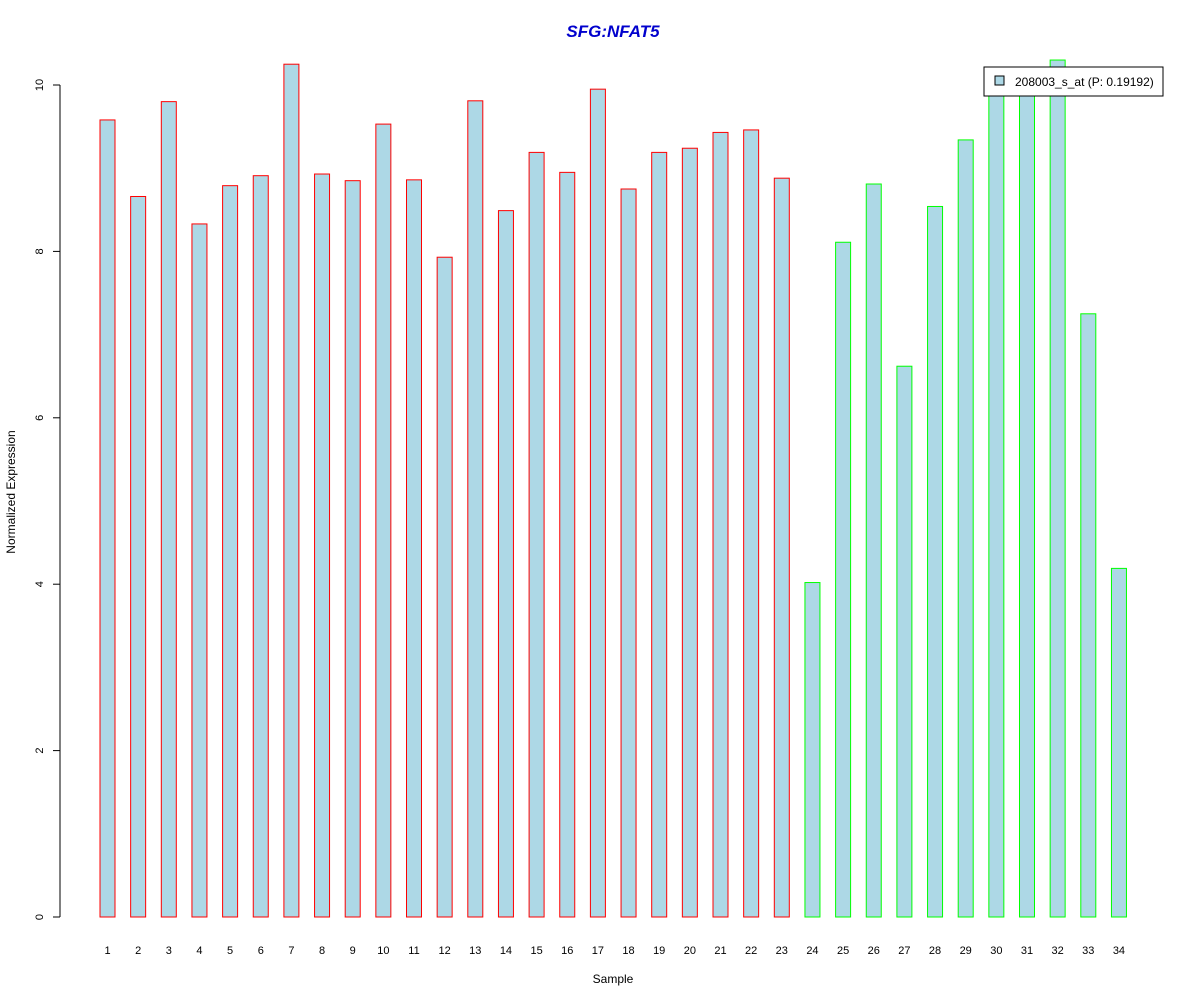 The image size is (1200, 1000). Describe the element at coordinates (690, 951) in the screenshot. I see `x-tick-label: 20` at that location.